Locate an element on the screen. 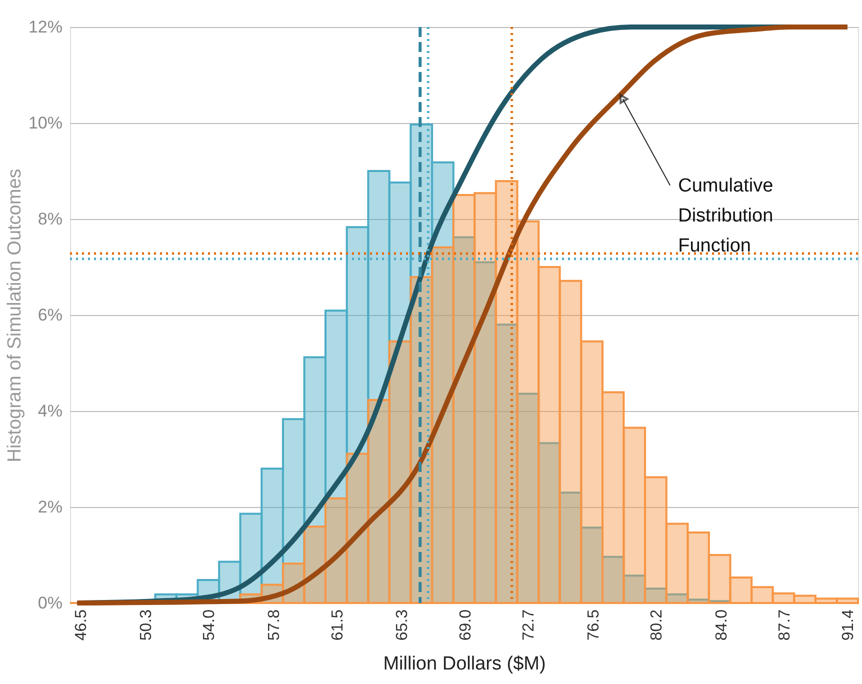  x-tick-label: 61.5 is located at coordinates (337, 625).